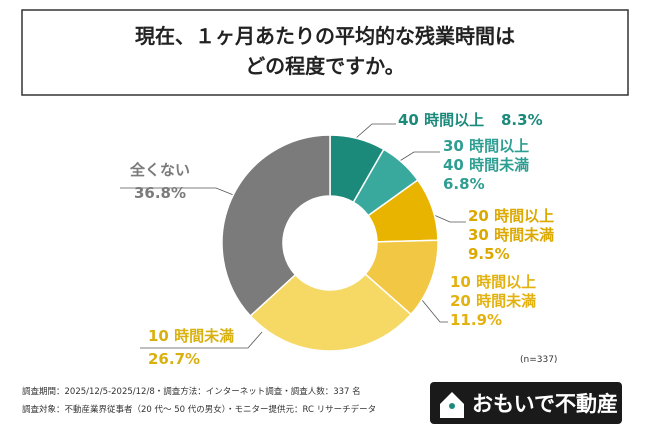 The image size is (650, 434). I want to click on value-label: 6.8%, so click(464, 184).